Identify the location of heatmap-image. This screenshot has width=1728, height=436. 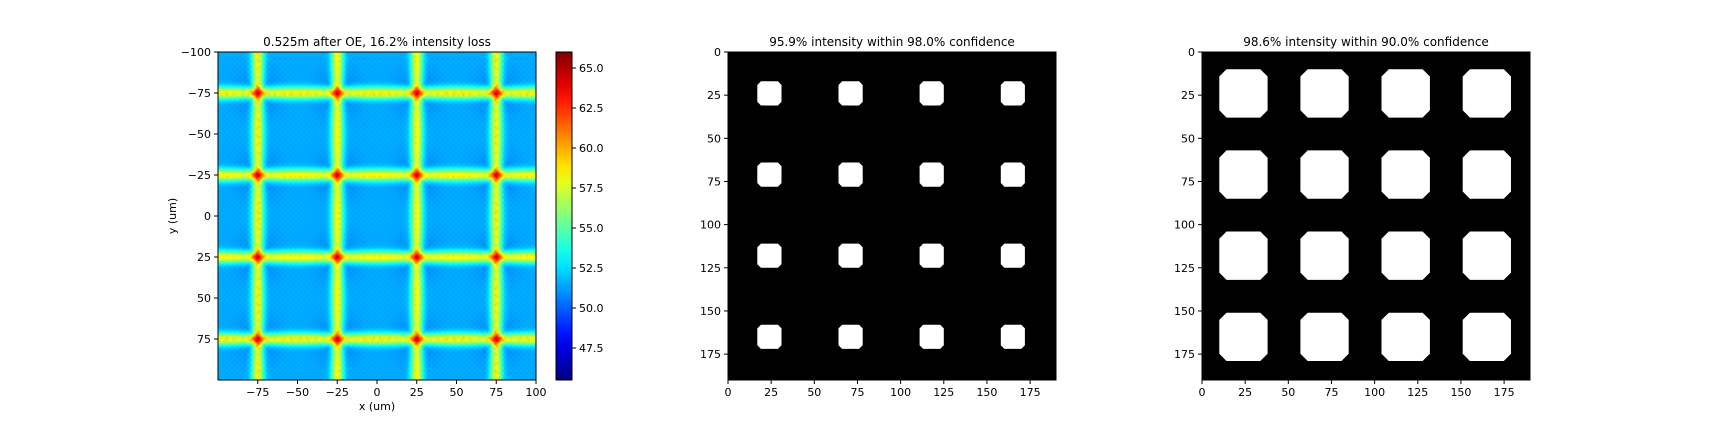
(377, 216).